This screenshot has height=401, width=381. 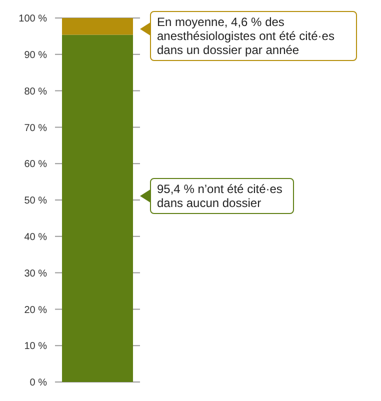 I want to click on y-tick-label: 90 %, so click(x=36, y=55).